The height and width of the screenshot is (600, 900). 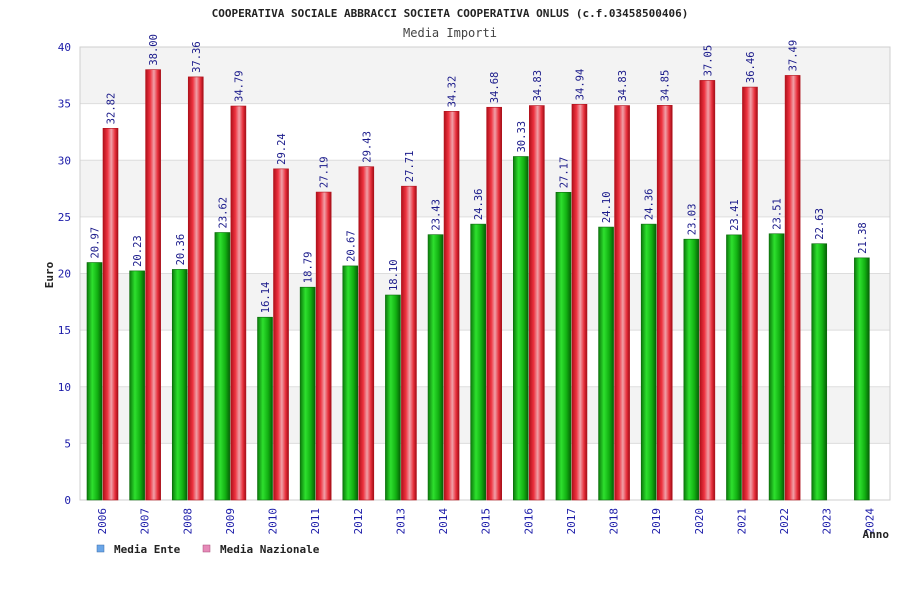 I want to click on bar-value-label: 23.03, so click(x=692, y=220).